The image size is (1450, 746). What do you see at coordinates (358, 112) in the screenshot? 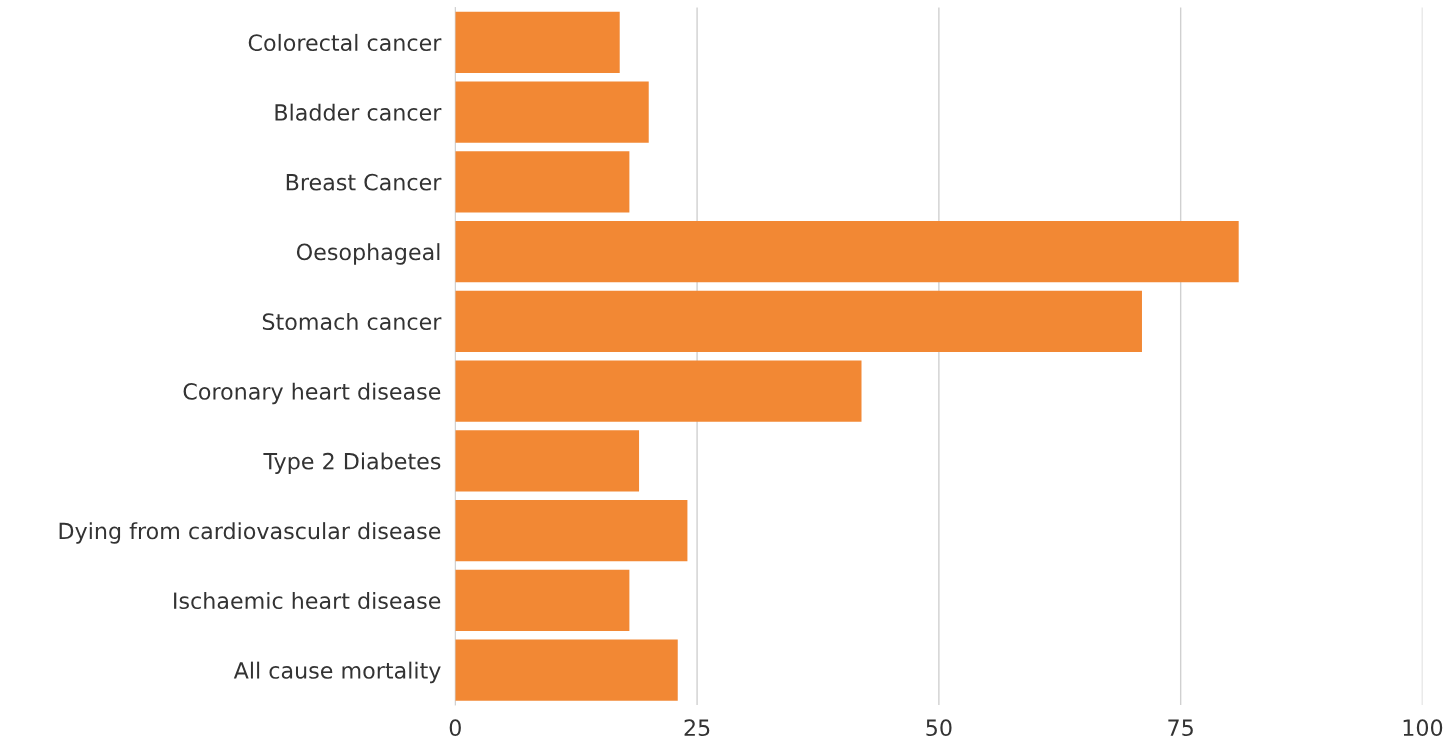
I see `y-tick-label: Bladder cancer` at bounding box center [358, 112].